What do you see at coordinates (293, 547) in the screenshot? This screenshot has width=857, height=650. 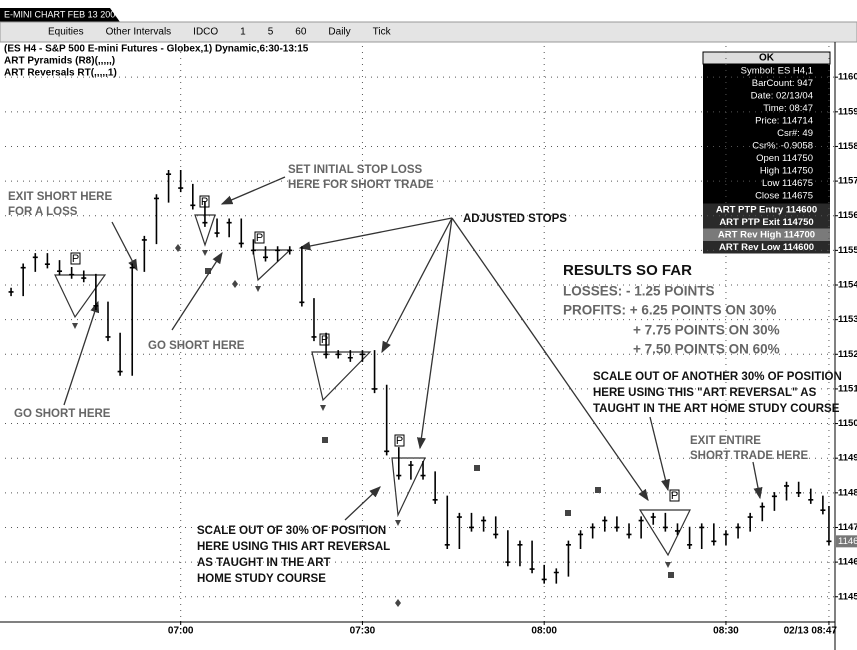 I see `annotation: HERE USING THIS ART REVERSAL` at bounding box center [293, 547].